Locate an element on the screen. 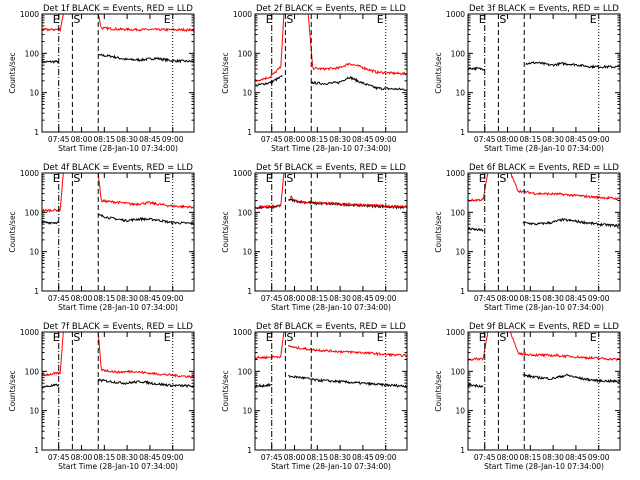  panel-title: Det 6f BLACK = Events, RED = LLD is located at coordinates (544, 168).